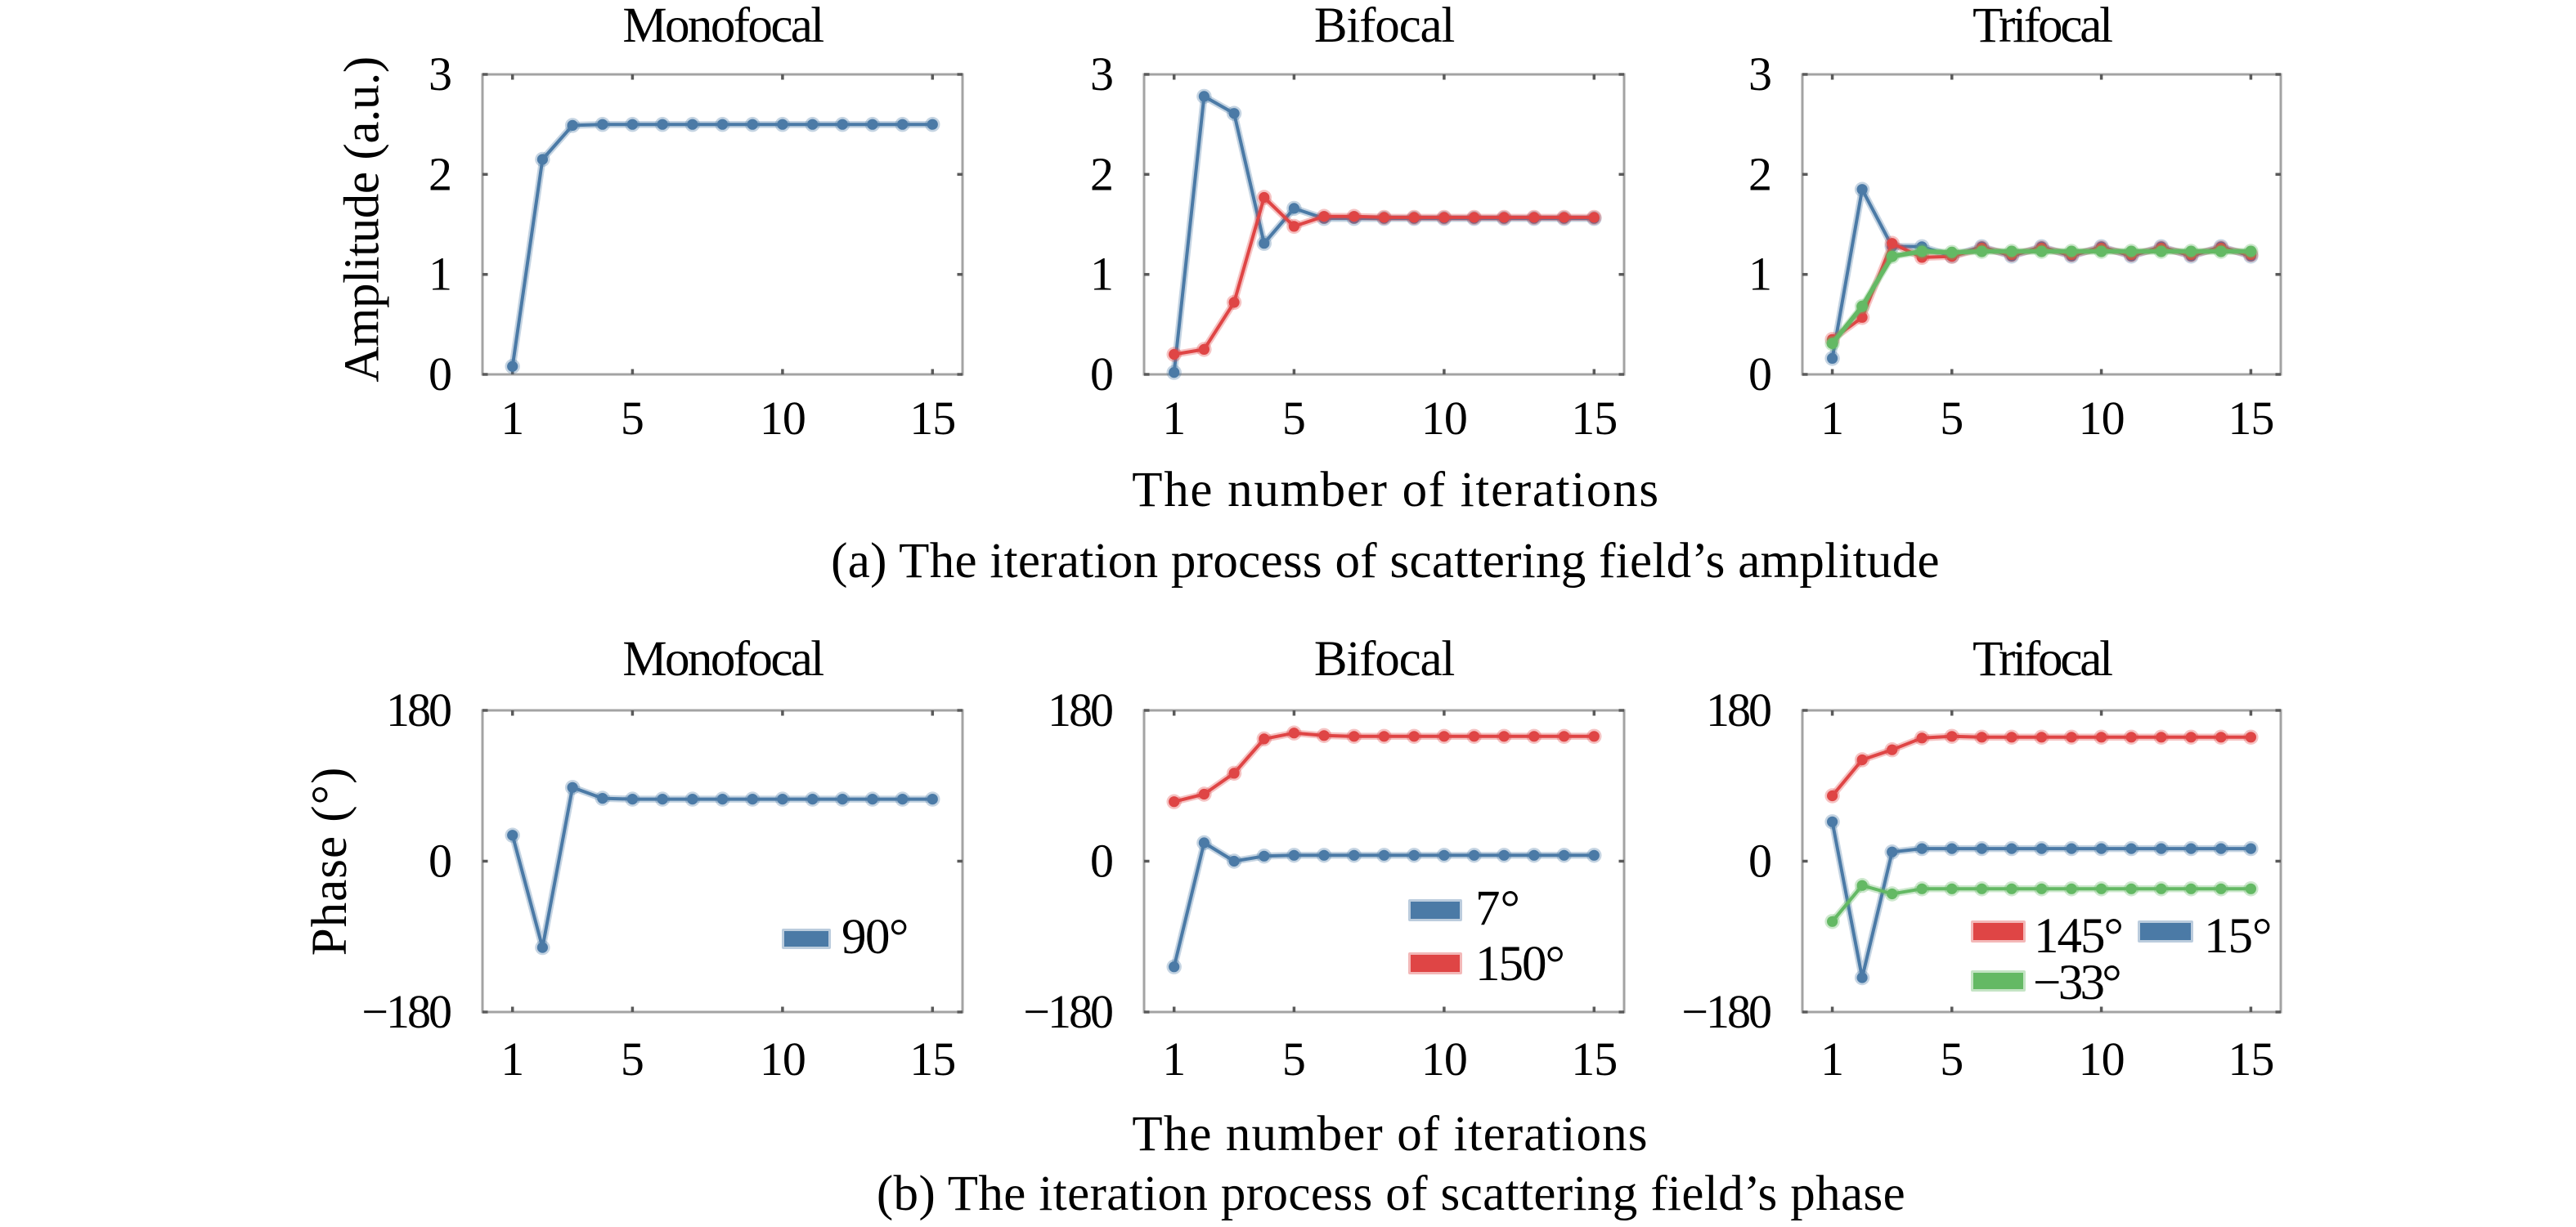 The width and height of the screenshot is (2576, 1227). What do you see at coordinates (2076, 983) in the screenshot?
I see `svg-text: −33°` at bounding box center [2076, 983].